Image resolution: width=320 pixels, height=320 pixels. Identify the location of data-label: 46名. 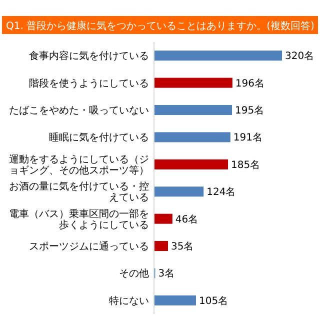
(186, 219).